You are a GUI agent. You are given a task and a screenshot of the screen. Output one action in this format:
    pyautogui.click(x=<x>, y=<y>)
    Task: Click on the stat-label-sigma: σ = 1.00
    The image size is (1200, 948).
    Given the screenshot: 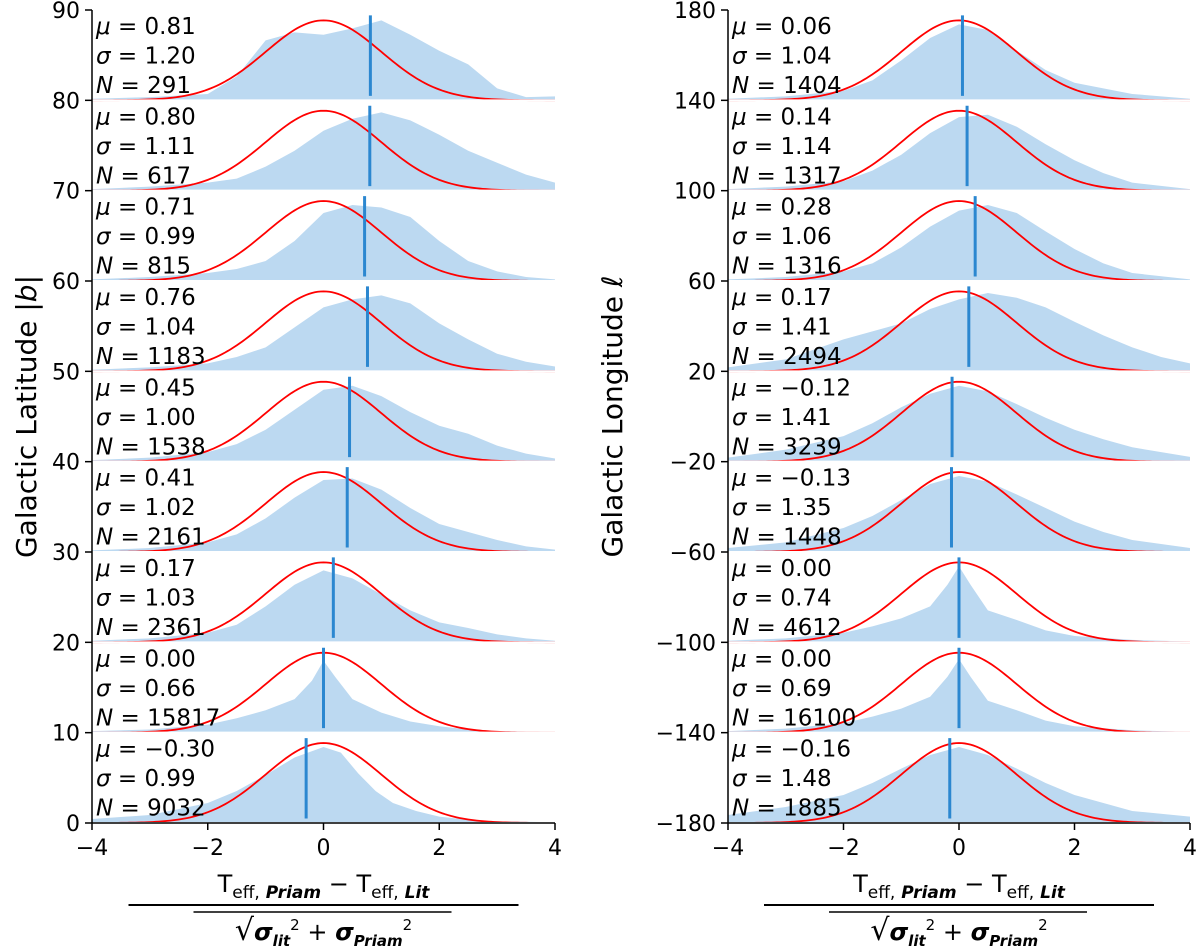 What is the action you would take?
    pyautogui.click(x=146, y=418)
    